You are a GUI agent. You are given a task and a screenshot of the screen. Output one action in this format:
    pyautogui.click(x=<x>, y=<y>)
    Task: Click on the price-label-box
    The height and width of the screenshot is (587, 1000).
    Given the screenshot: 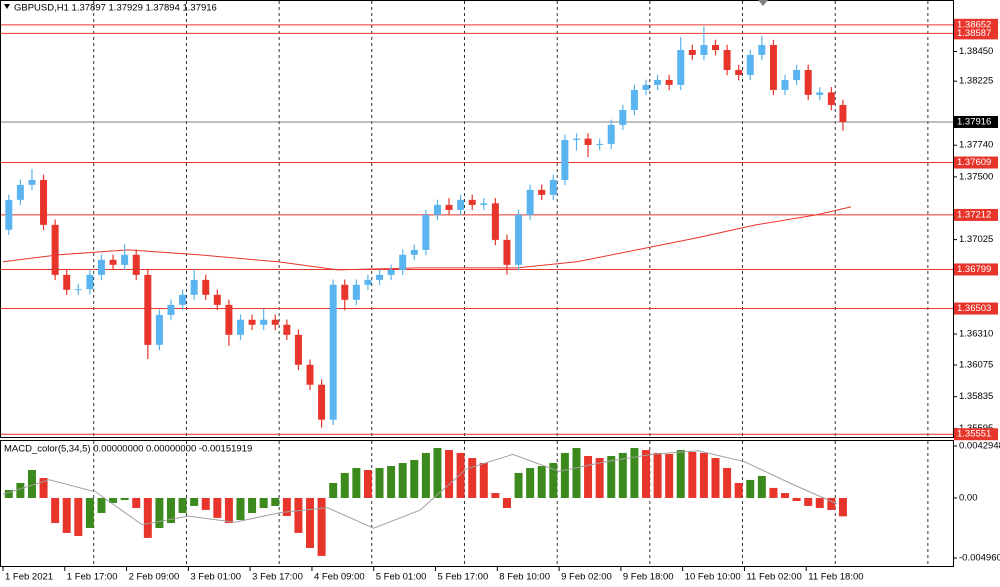 What is the action you would take?
    pyautogui.click(x=976, y=121)
    